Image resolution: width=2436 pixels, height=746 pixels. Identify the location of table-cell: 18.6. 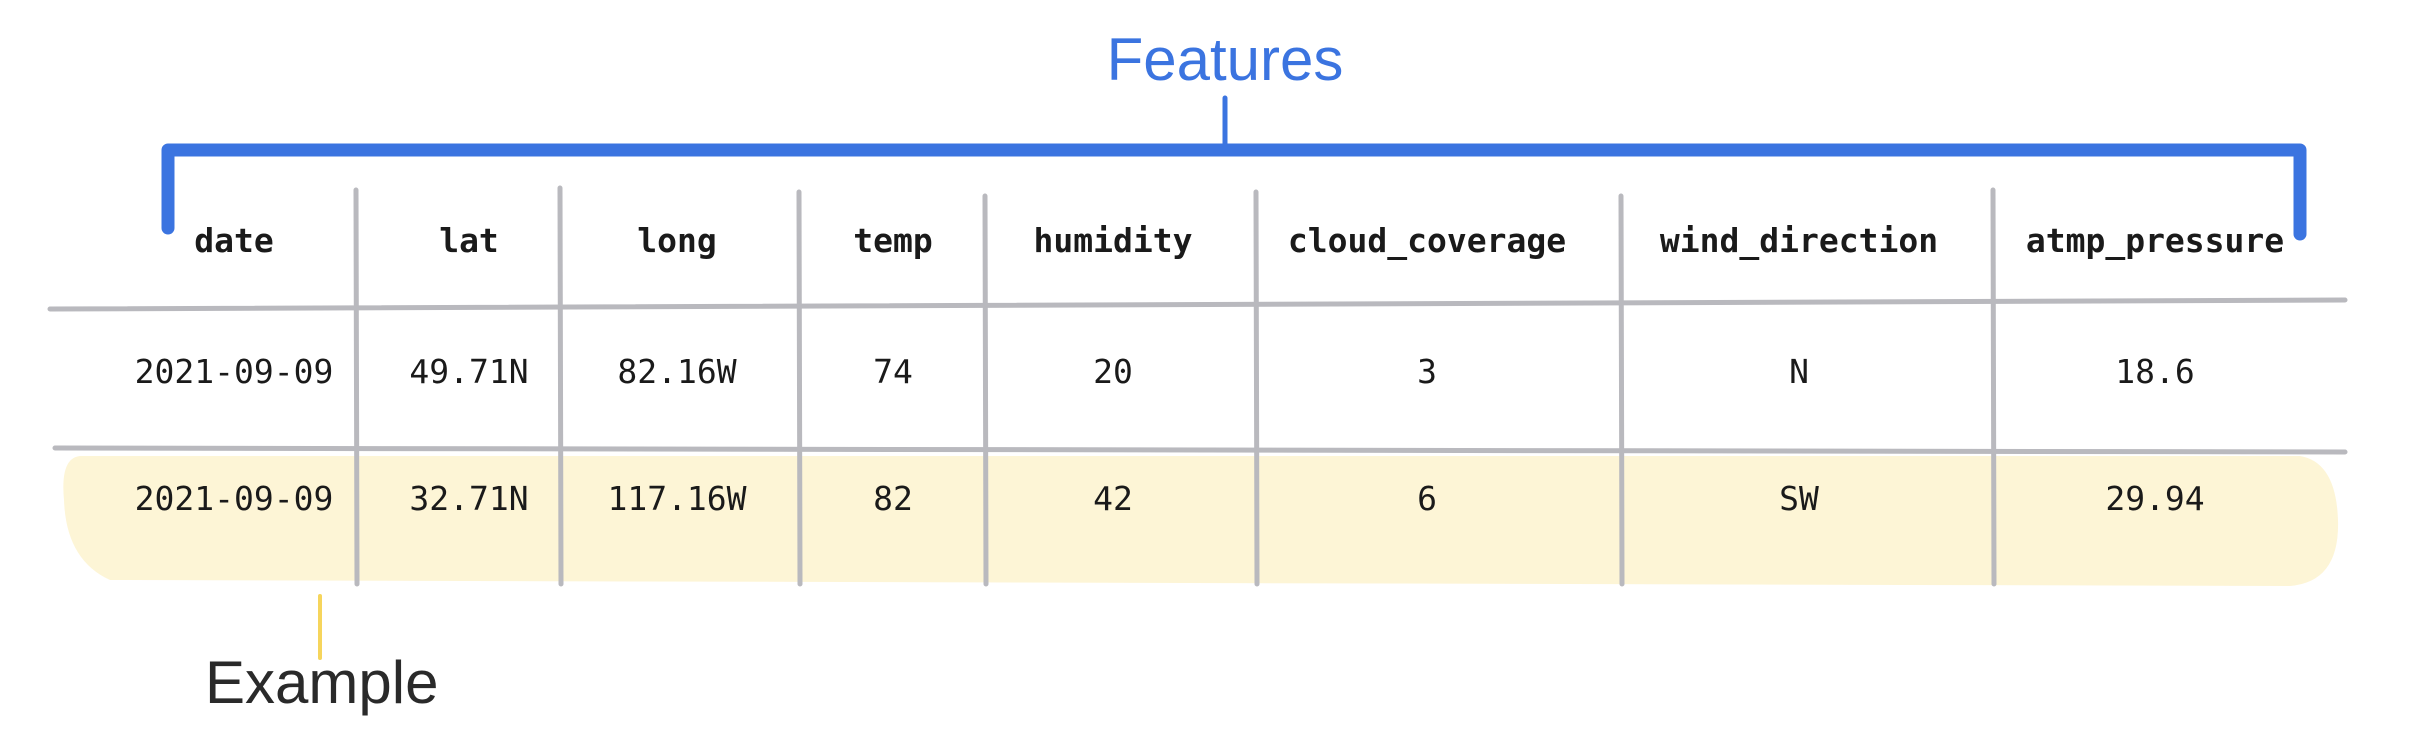
(2155, 371).